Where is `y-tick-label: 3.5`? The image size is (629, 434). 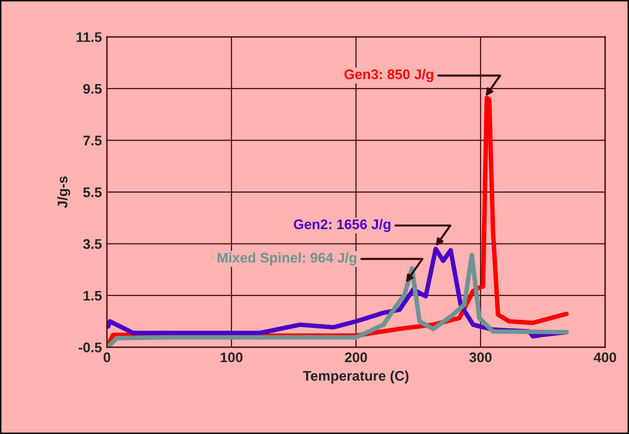 y-tick-label: 3.5 is located at coordinates (92, 244).